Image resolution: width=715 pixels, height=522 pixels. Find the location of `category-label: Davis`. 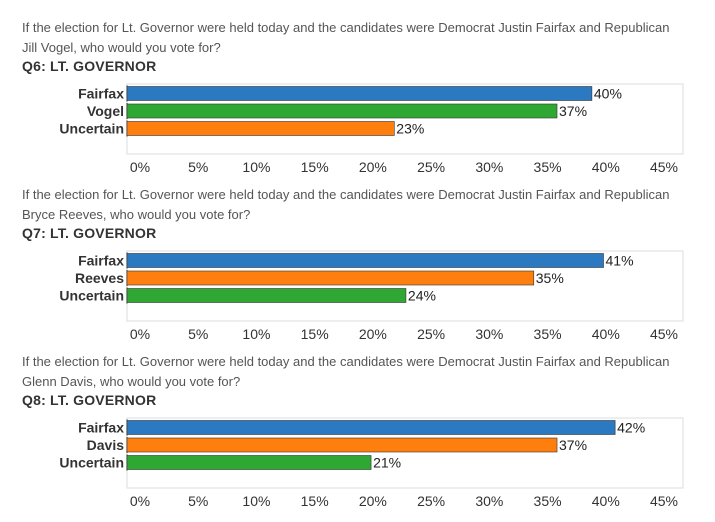

category-label: Davis is located at coordinates (106, 445).